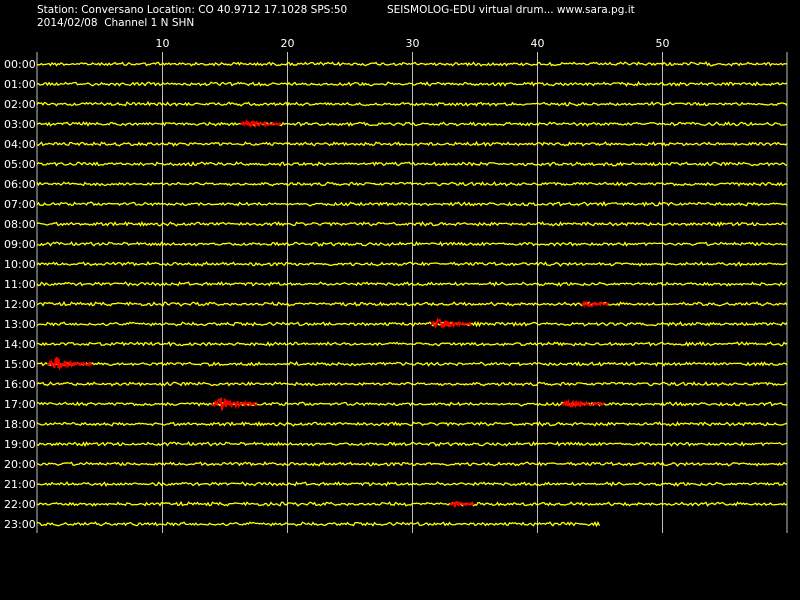 The width and height of the screenshot is (800, 600). What do you see at coordinates (20, 104) in the screenshot?
I see `hour-label: 02:00` at bounding box center [20, 104].